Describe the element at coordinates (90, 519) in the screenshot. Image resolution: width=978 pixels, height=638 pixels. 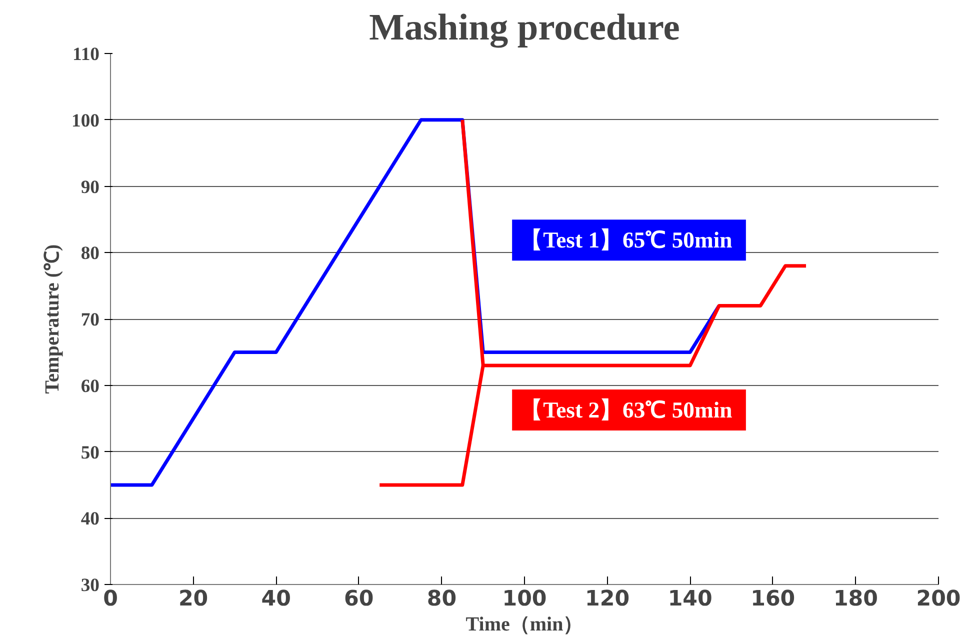
I see `y-tick-label: 40` at that location.